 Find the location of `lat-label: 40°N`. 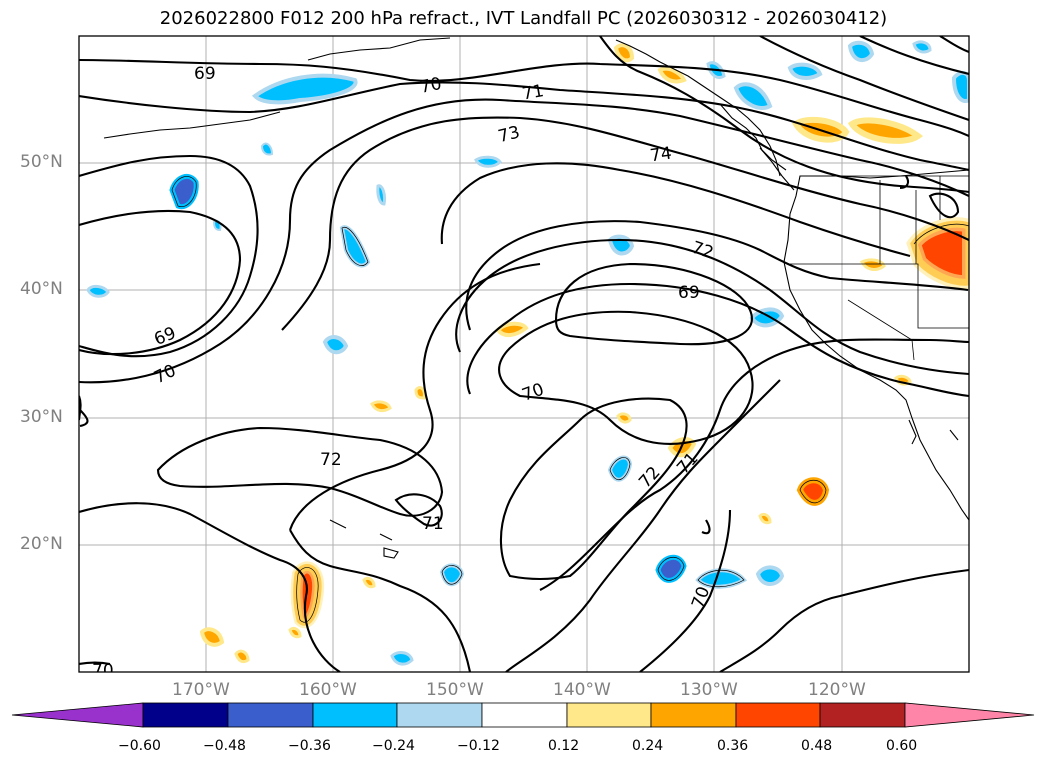

lat-label: 40°N is located at coordinates (41, 289).